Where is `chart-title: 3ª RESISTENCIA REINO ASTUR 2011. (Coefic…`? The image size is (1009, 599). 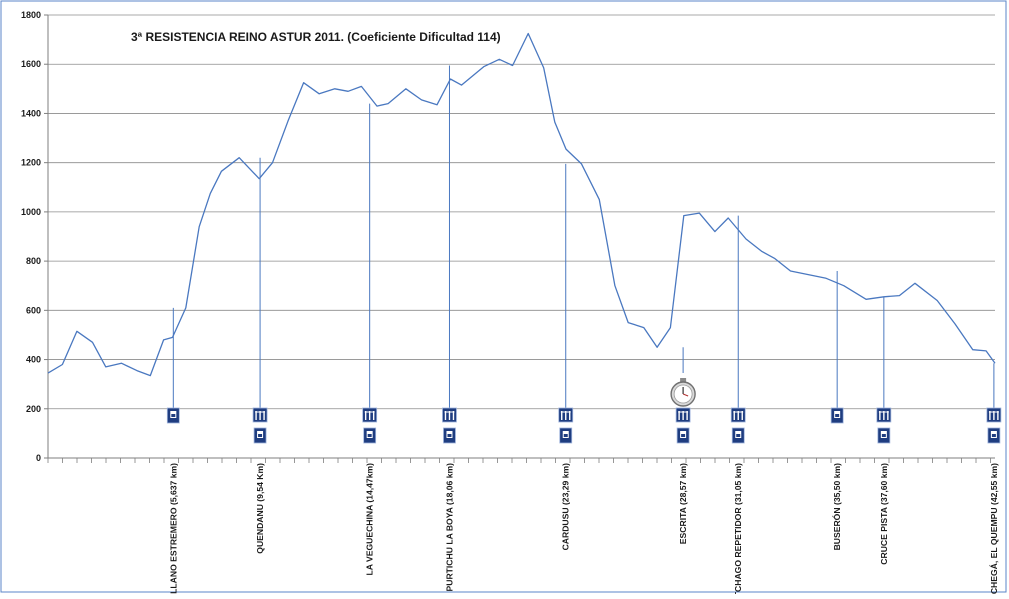
chart-title: 3ª RESISTENCIA REINO ASTUR 2011. (Coefic… is located at coordinates (316, 37).